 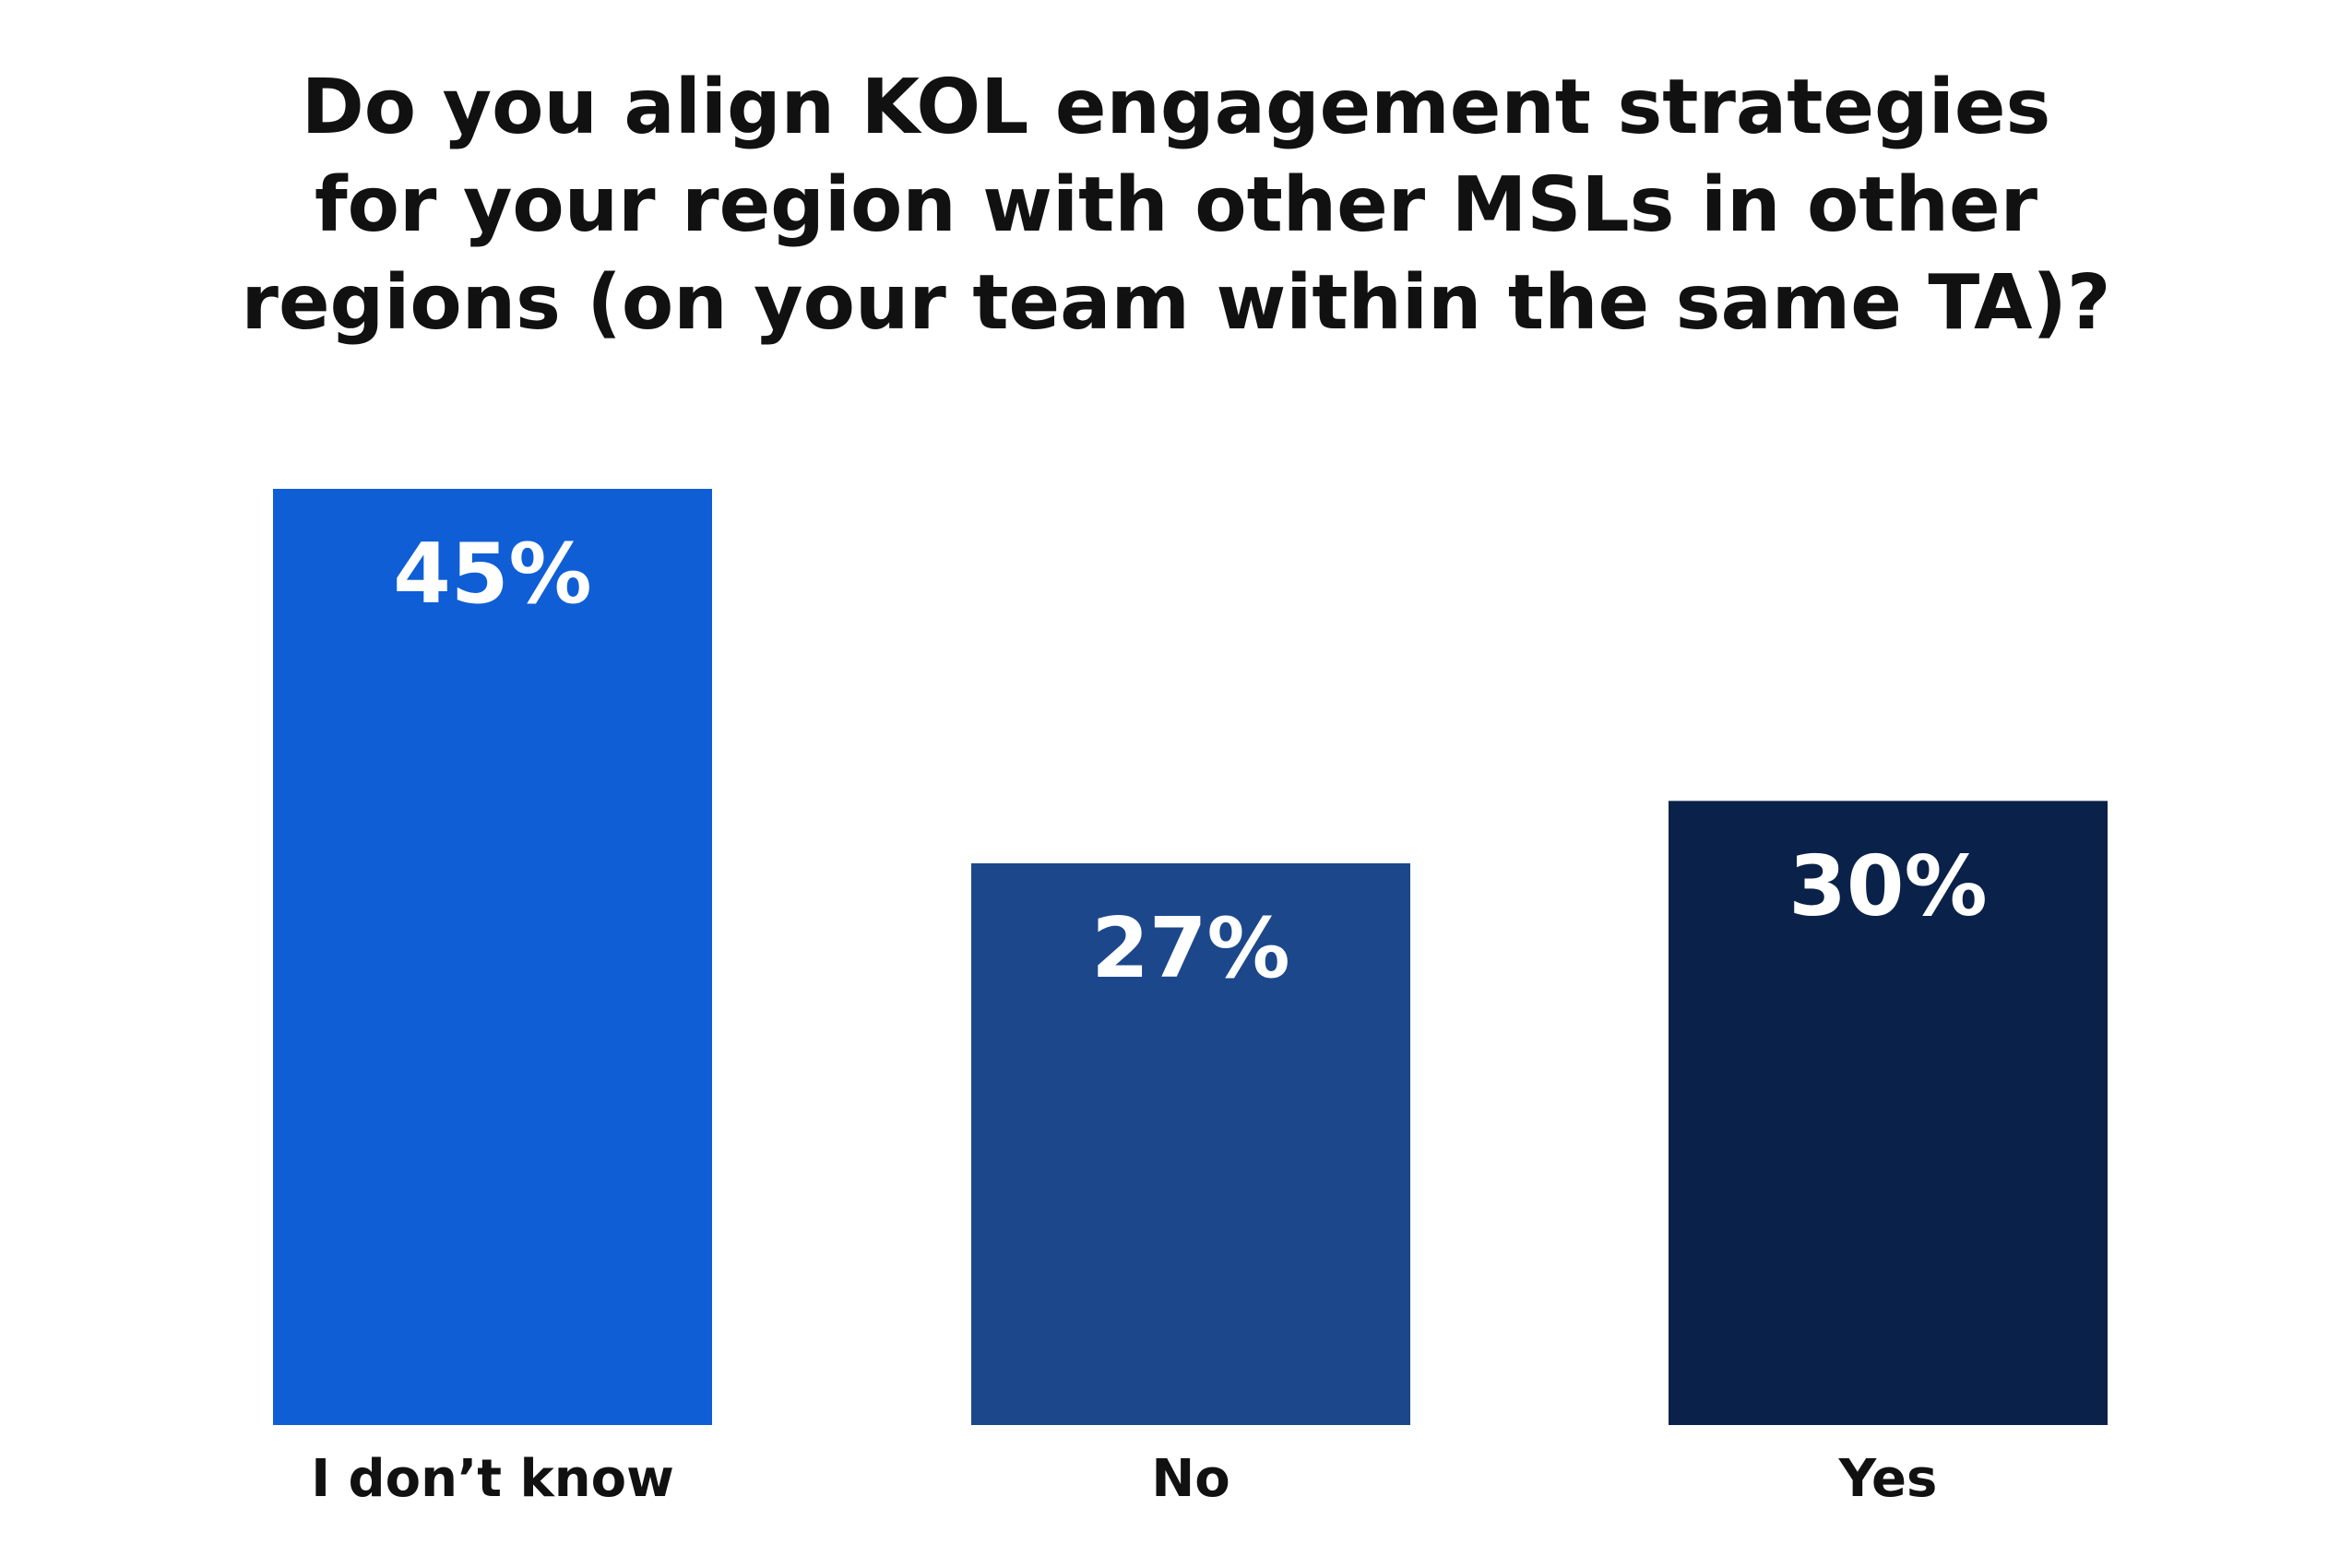 What do you see at coordinates (1888, 1113) in the screenshot?
I see `bar-yes` at bounding box center [1888, 1113].